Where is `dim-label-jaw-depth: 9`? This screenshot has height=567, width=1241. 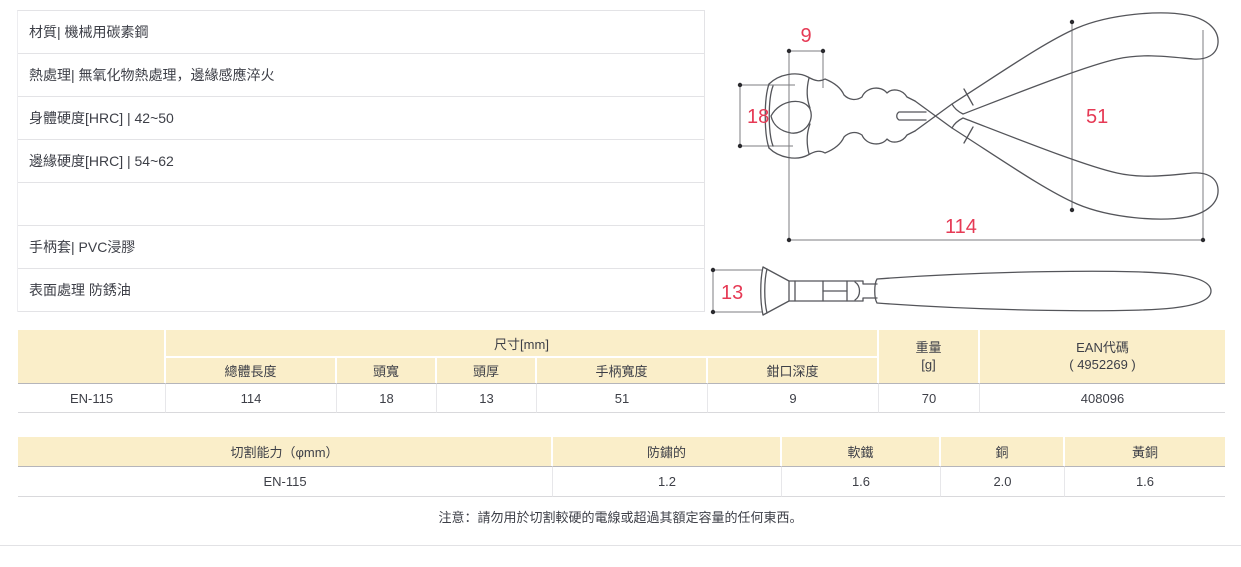
dim-label-jaw-depth: 9 is located at coordinates (805, 36).